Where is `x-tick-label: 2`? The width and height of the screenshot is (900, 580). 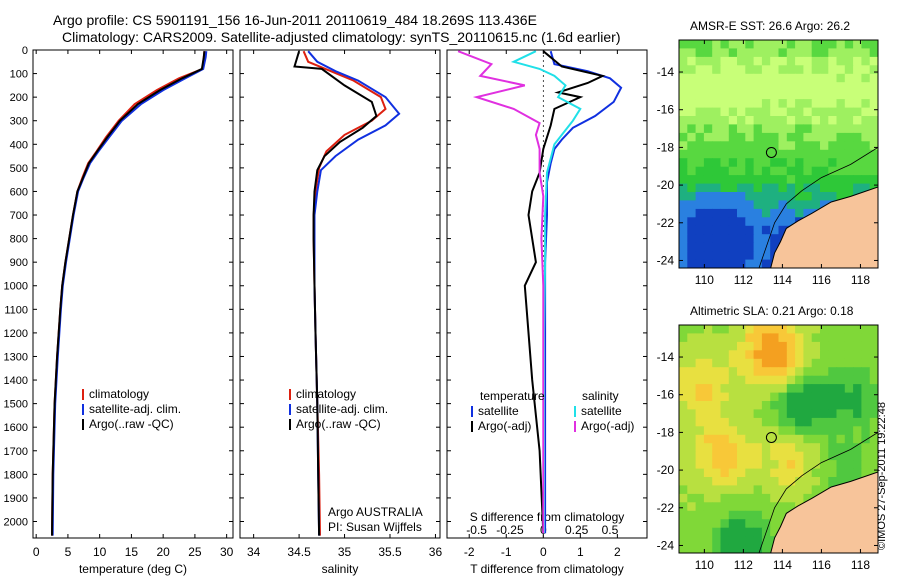 x-tick-label: 2 is located at coordinates (617, 552).